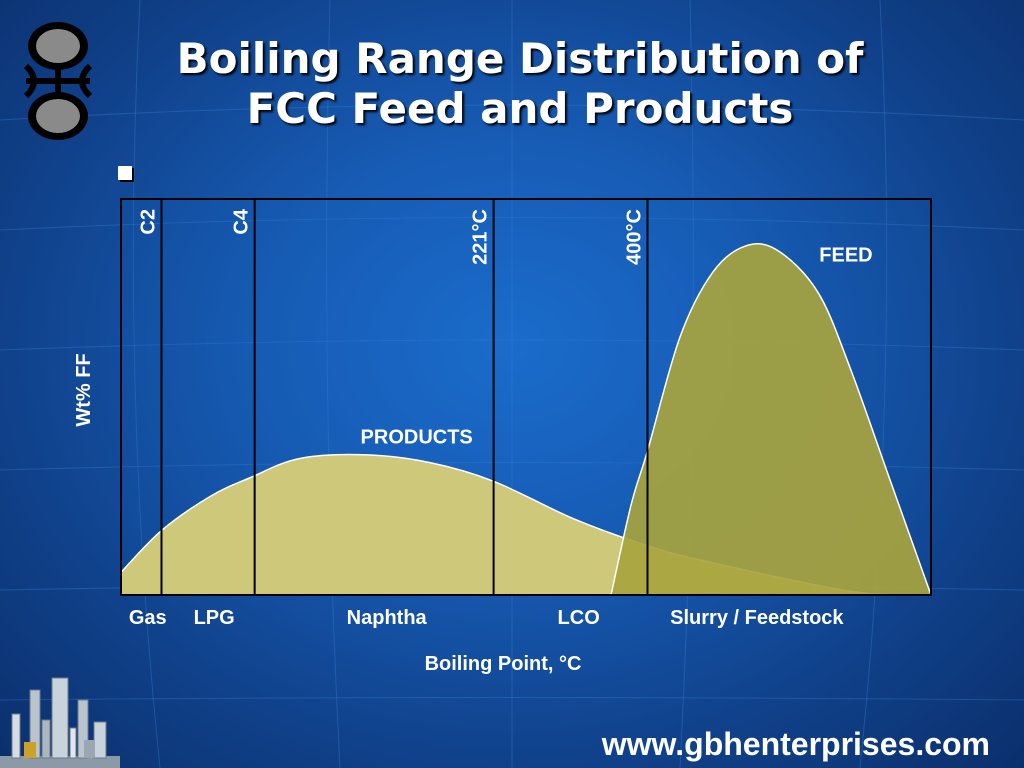 This screenshot has height=768, width=1024. What do you see at coordinates (520, 108) in the screenshot?
I see `title-line-2: FCC Feed and Products` at bounding box center [520, 108].